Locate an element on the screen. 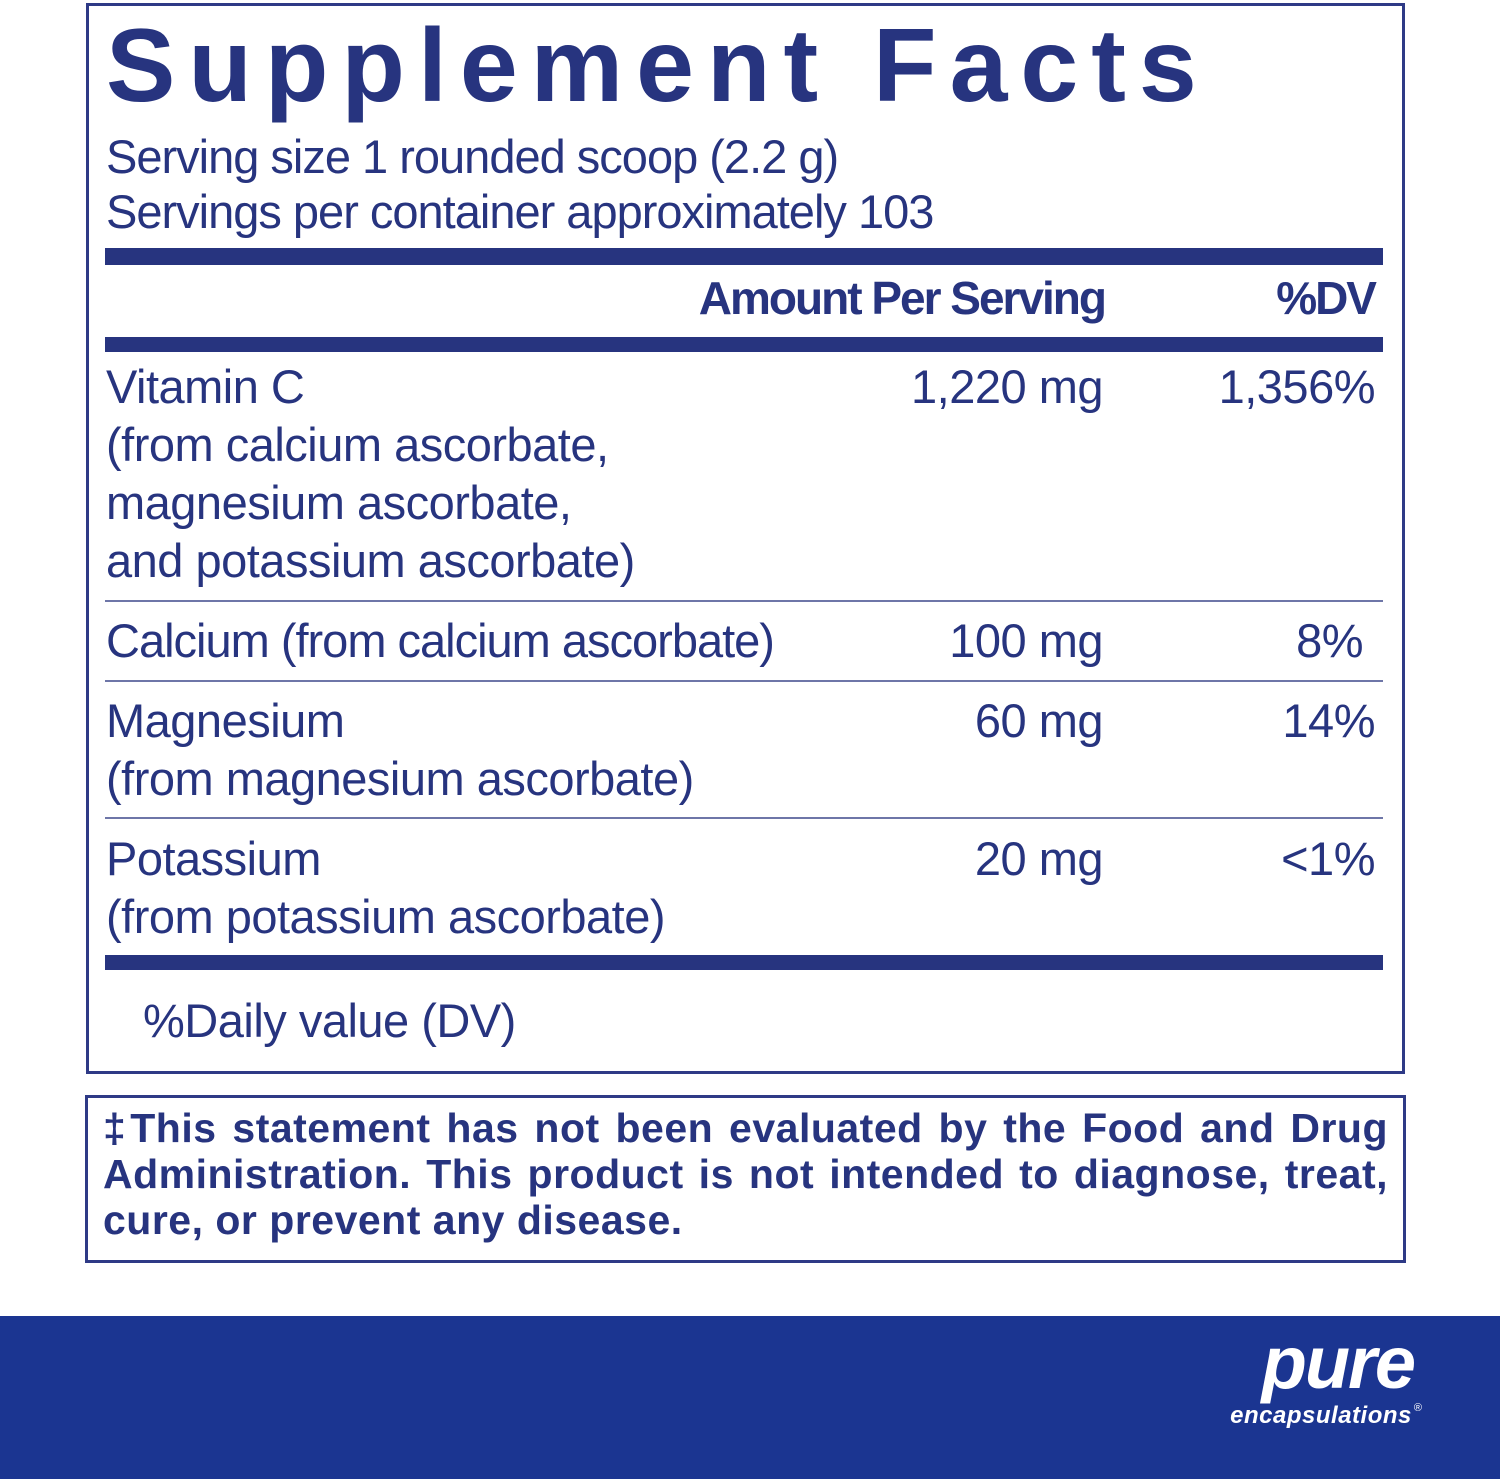  panel-title: Supplement Facts is located at coordinates (658, 66).